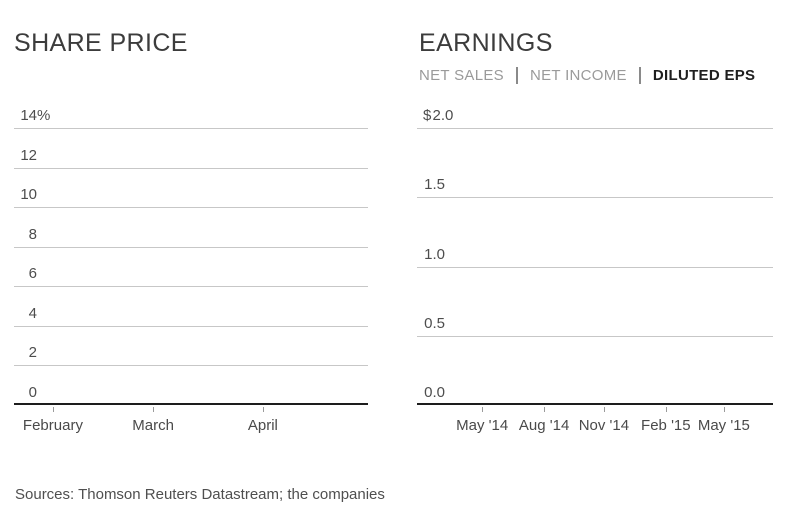  I want to click on y-tick-label: 0.5, so click(434, 323).